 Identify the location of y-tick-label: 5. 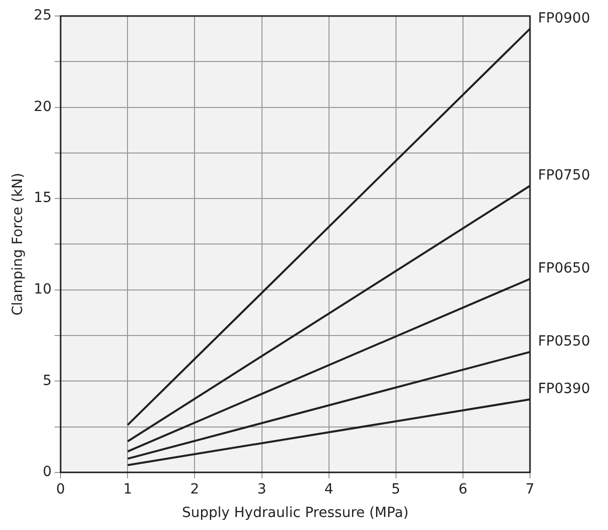
(47, 380).